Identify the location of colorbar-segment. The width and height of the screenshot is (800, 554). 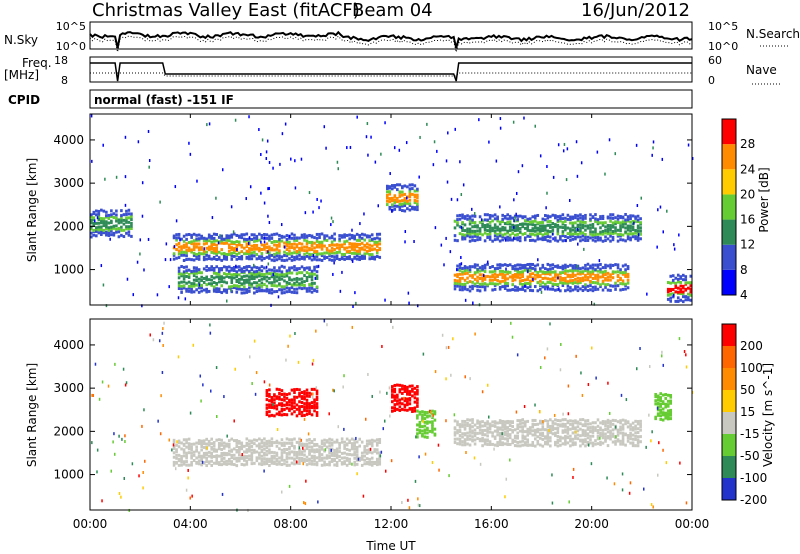
(729, 489).